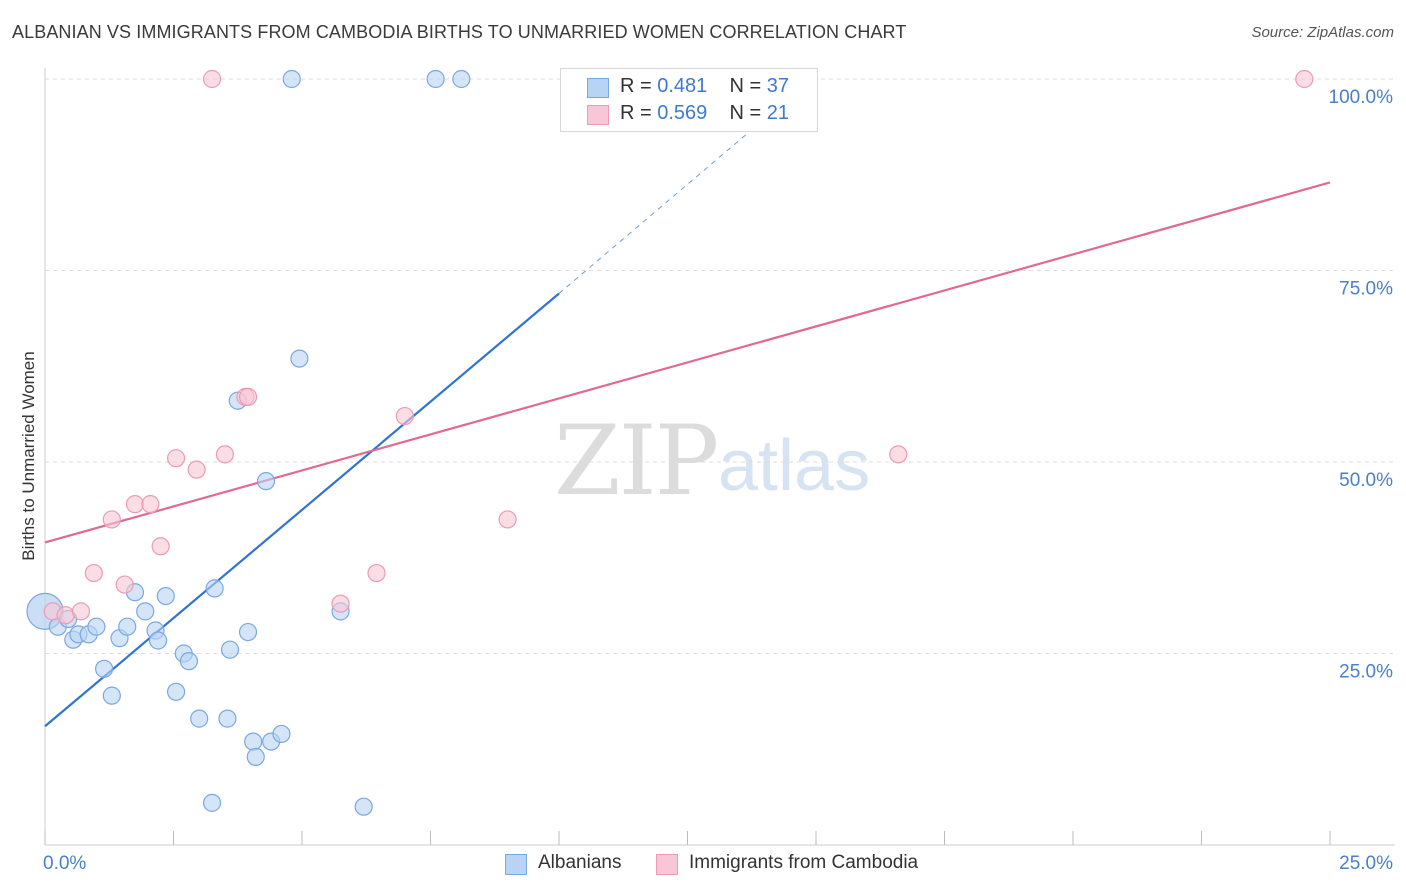 This screenshot has height=892, width=1406. I want to click on legend: R = 0.481 N = 37 R = 0.569 N = 21, so click(689, 100).